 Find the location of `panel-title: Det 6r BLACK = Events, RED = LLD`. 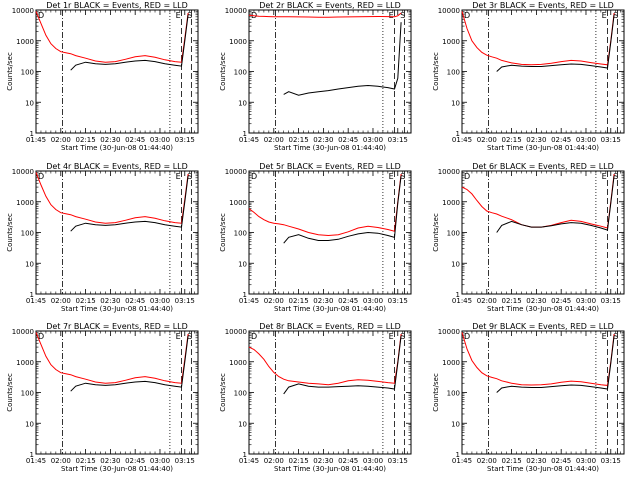

panel-title: Det 6r BLACK = Events, RED = LLD is located at coordinates (543, 166).